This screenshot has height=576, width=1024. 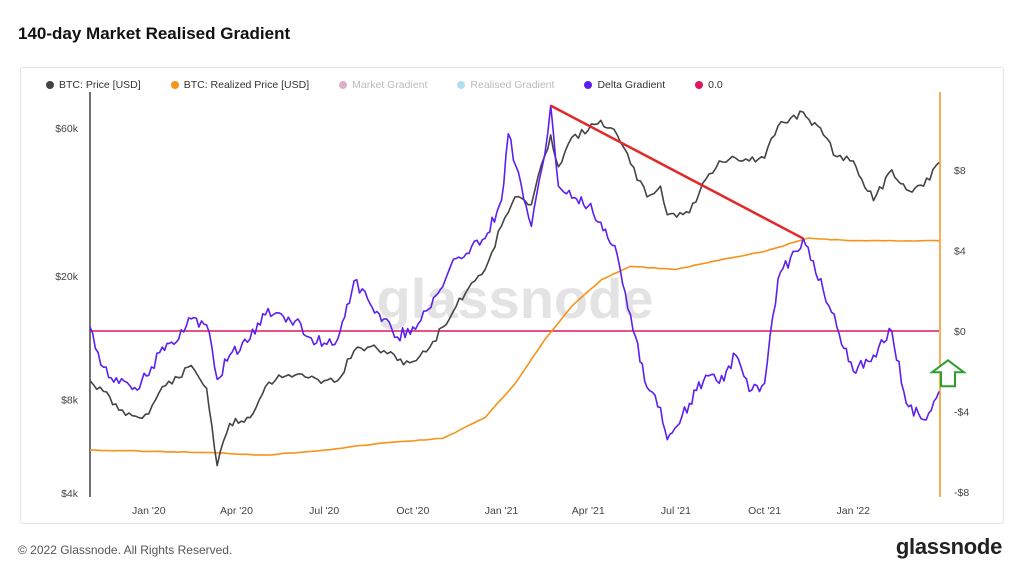 I want to click on y-right-tick-label: -$4, so click(x=961, y=413).